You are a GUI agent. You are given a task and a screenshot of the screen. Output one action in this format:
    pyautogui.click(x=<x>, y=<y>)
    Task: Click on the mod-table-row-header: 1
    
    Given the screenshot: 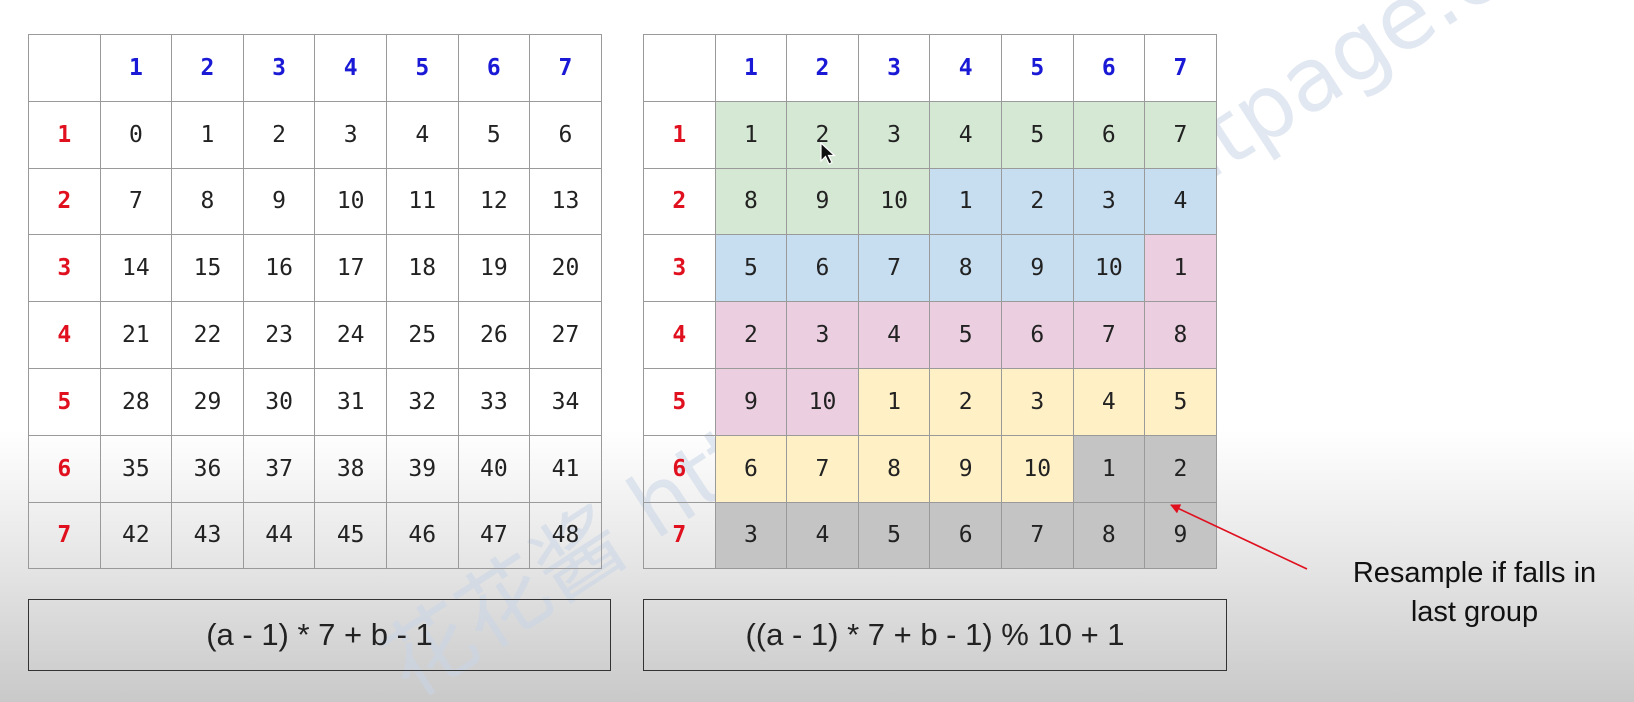 What is the action you would take?
    pyautogui.click(x=679, y=134)
    